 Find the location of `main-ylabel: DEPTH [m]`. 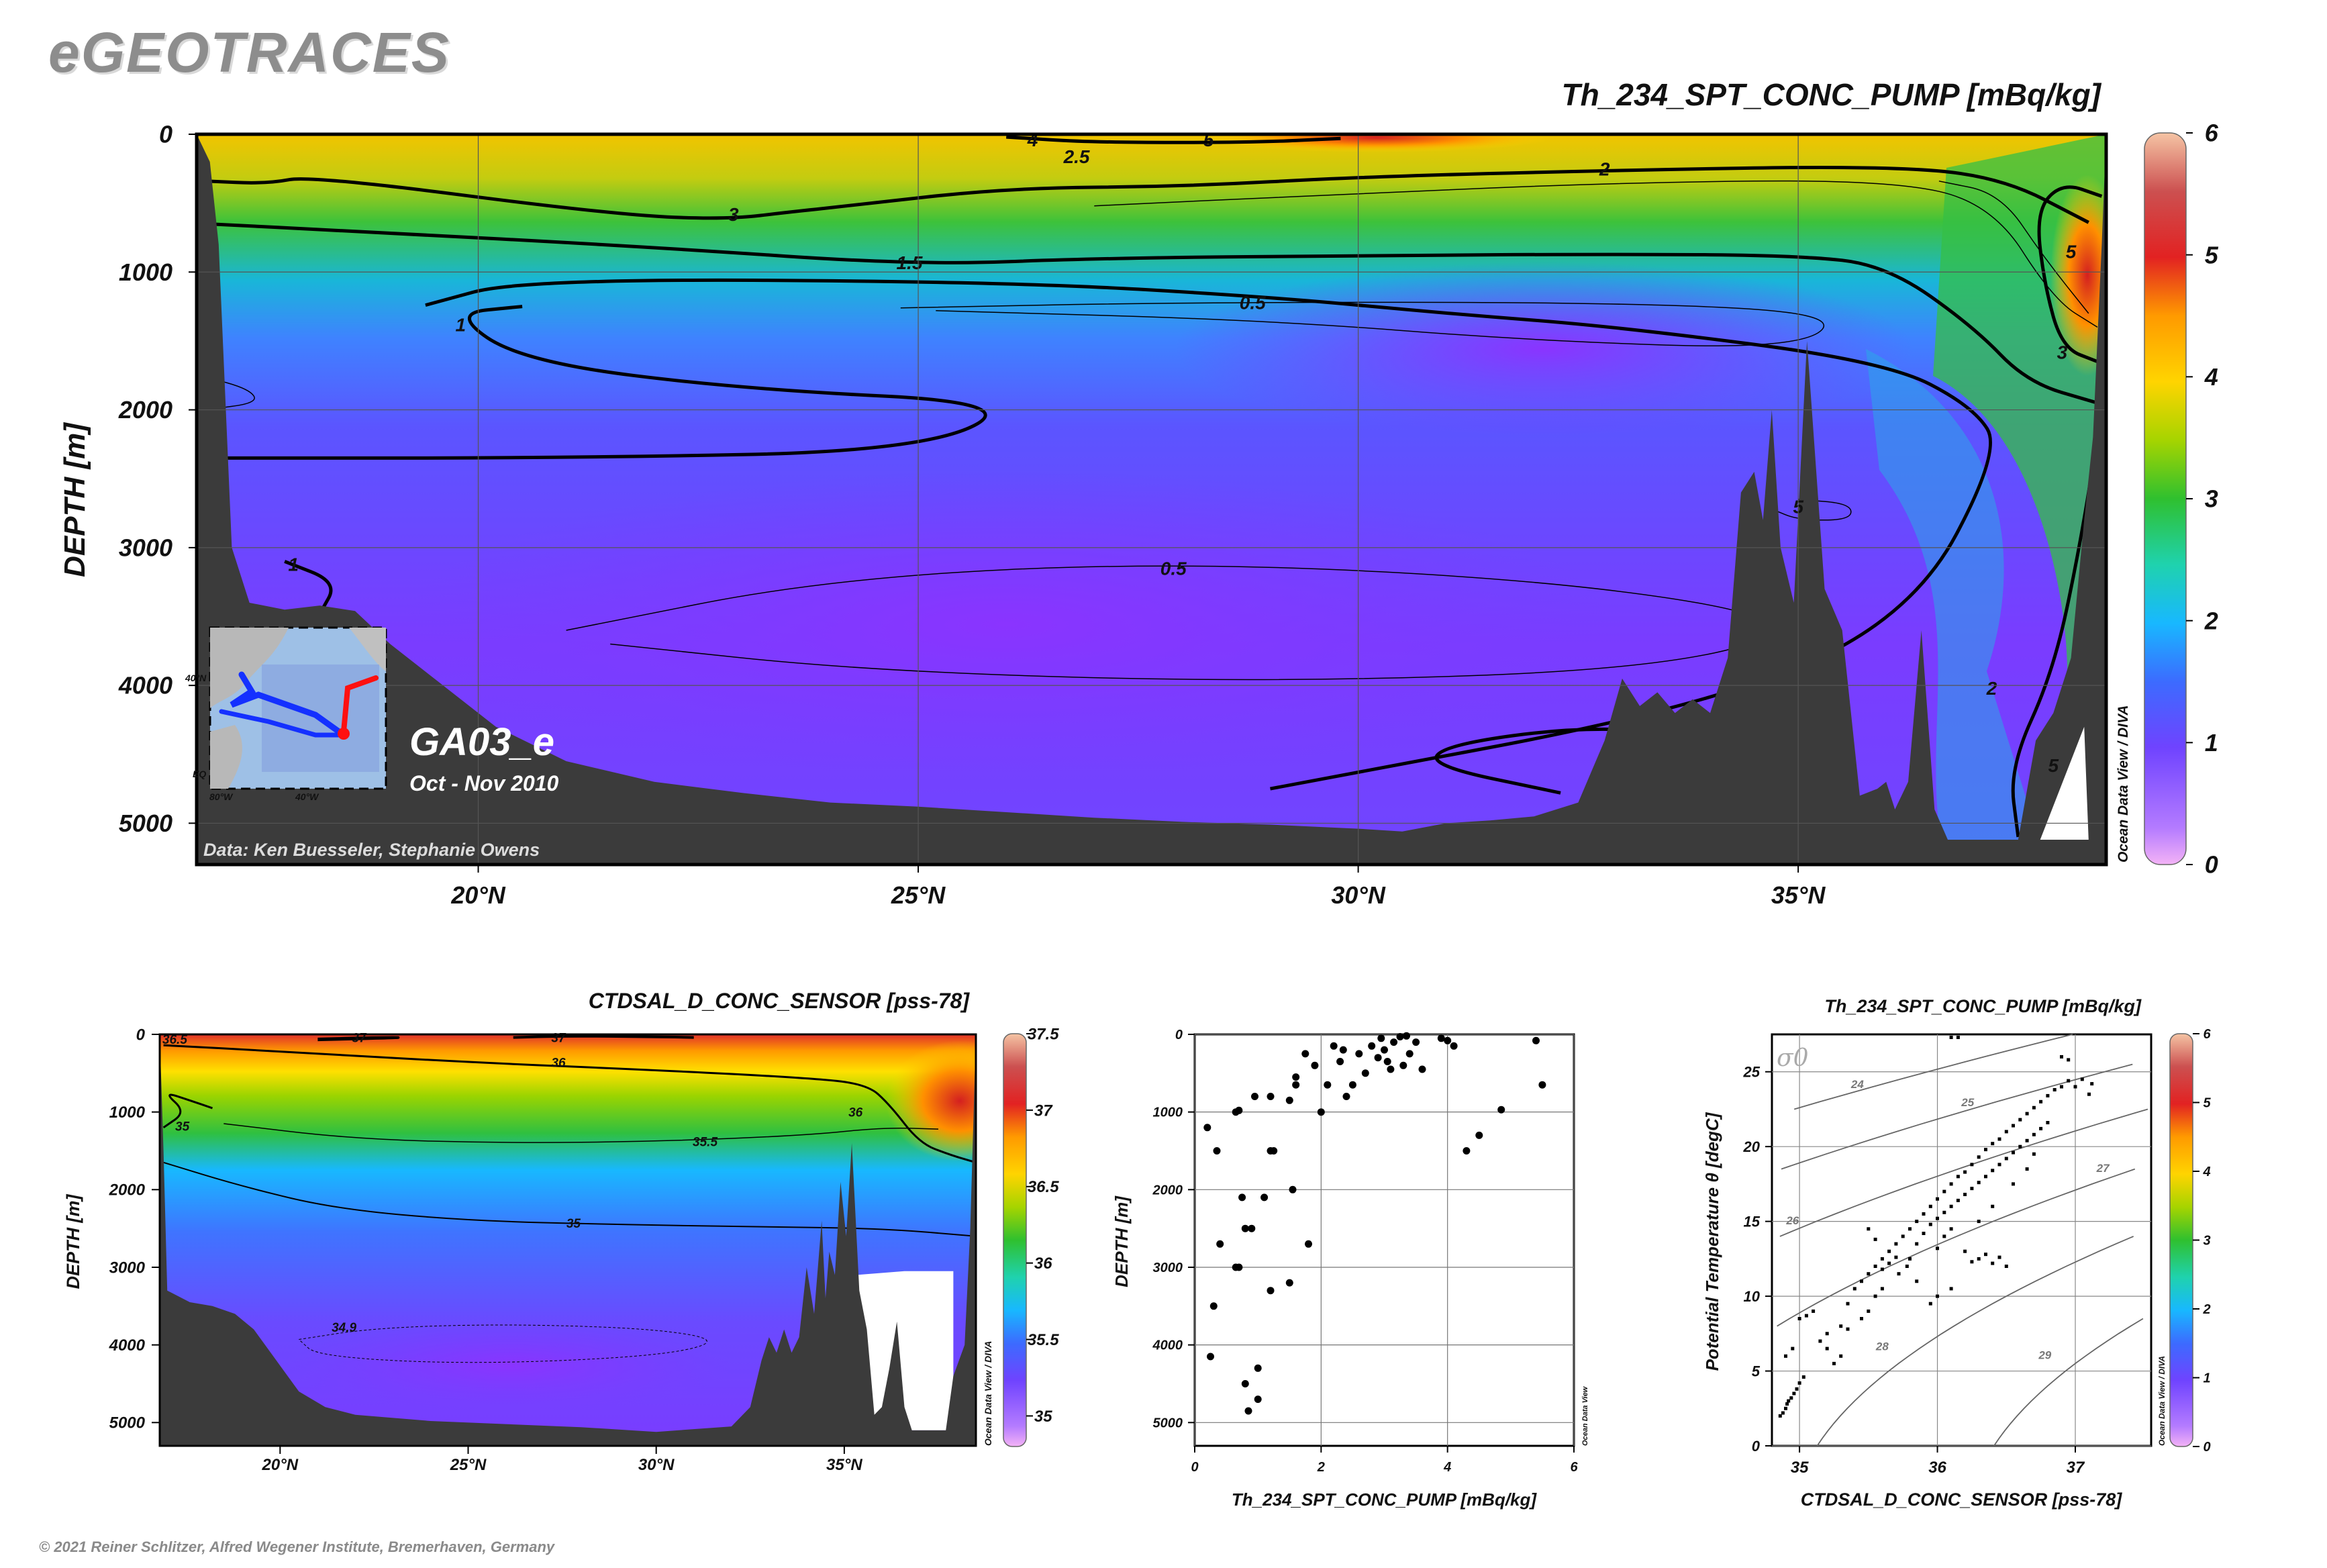

main-ylabel: DEPTH [m] is located at coordinates (74, 500).